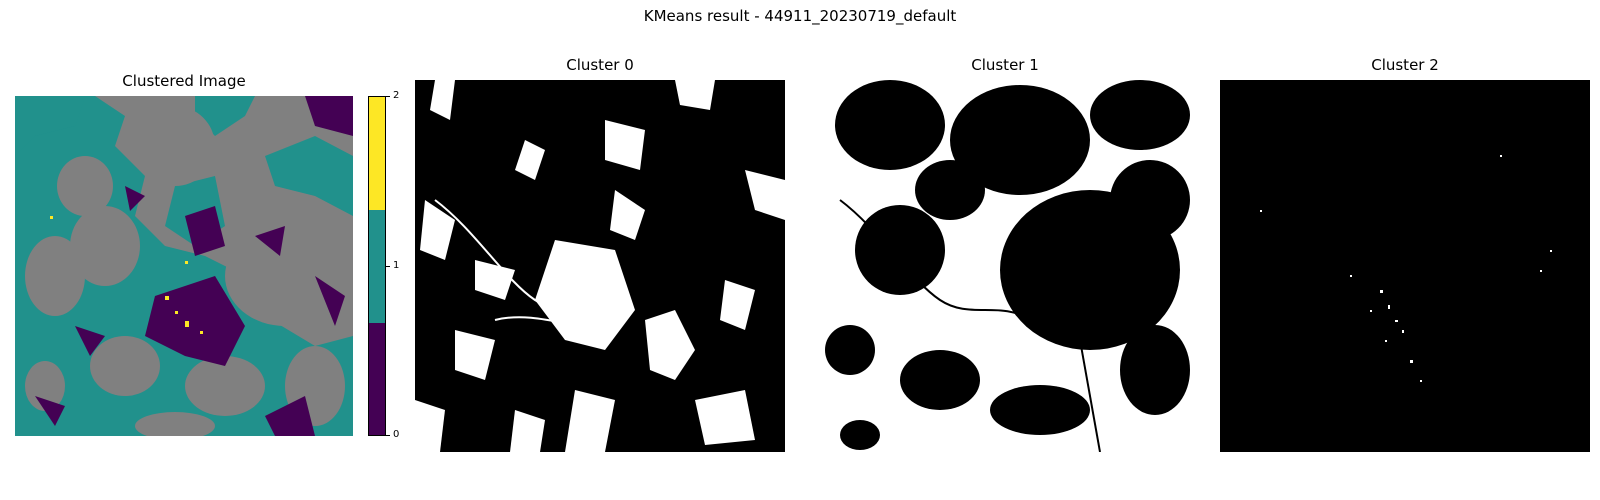 The image size is (1600, 500). Describe the element at coordinates (396, 265) in the screenshot. I see `colorbar-label-1: 1` at that location.